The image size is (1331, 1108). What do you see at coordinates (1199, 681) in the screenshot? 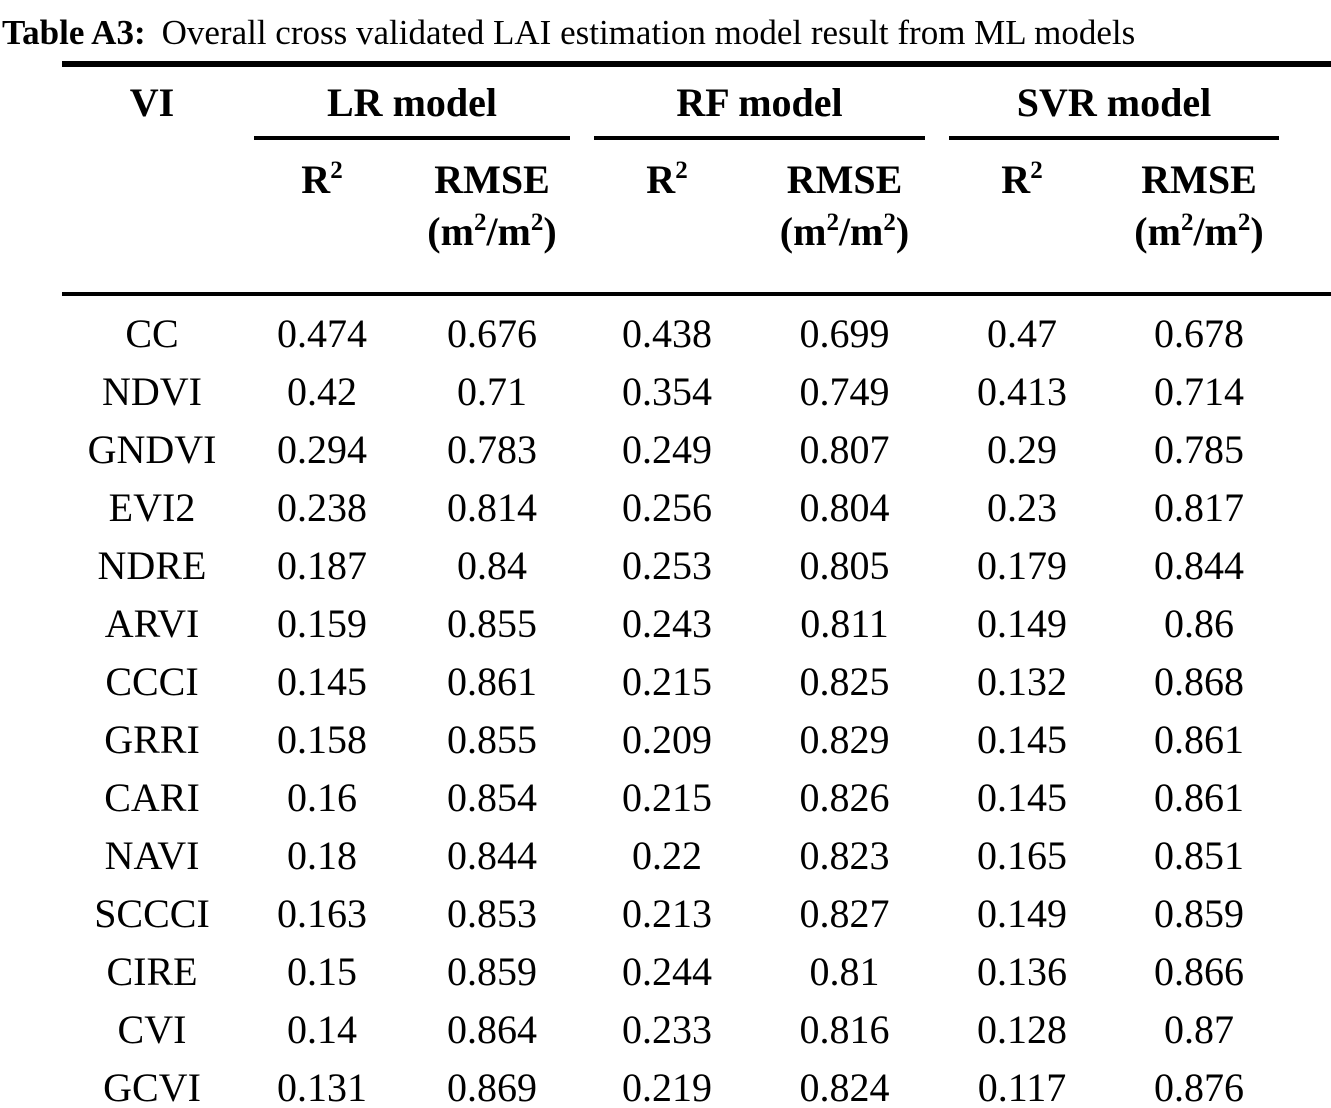
I see `svr-rmse-cell: 0.868` at bounding box center [1199, 681].